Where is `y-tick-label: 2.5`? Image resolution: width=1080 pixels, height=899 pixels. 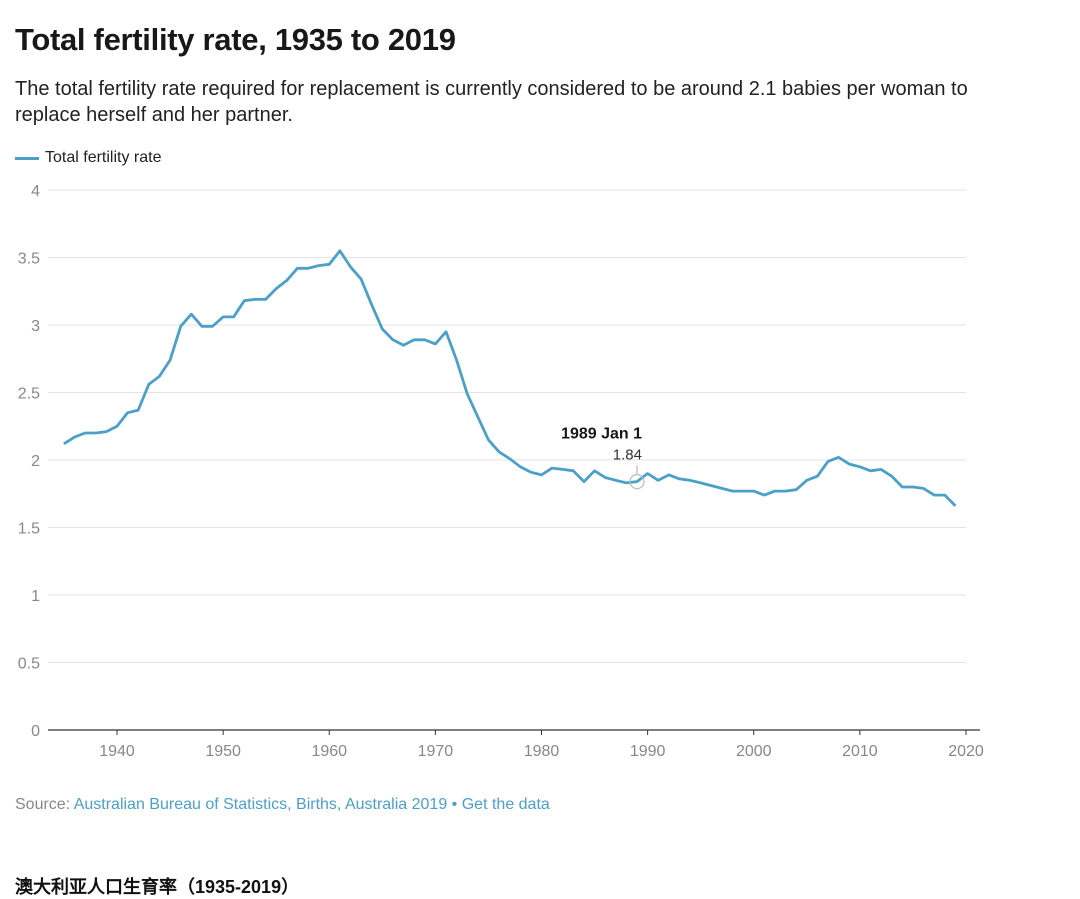 y-tick-label: 2.5 is located at coordinates (29, 394).